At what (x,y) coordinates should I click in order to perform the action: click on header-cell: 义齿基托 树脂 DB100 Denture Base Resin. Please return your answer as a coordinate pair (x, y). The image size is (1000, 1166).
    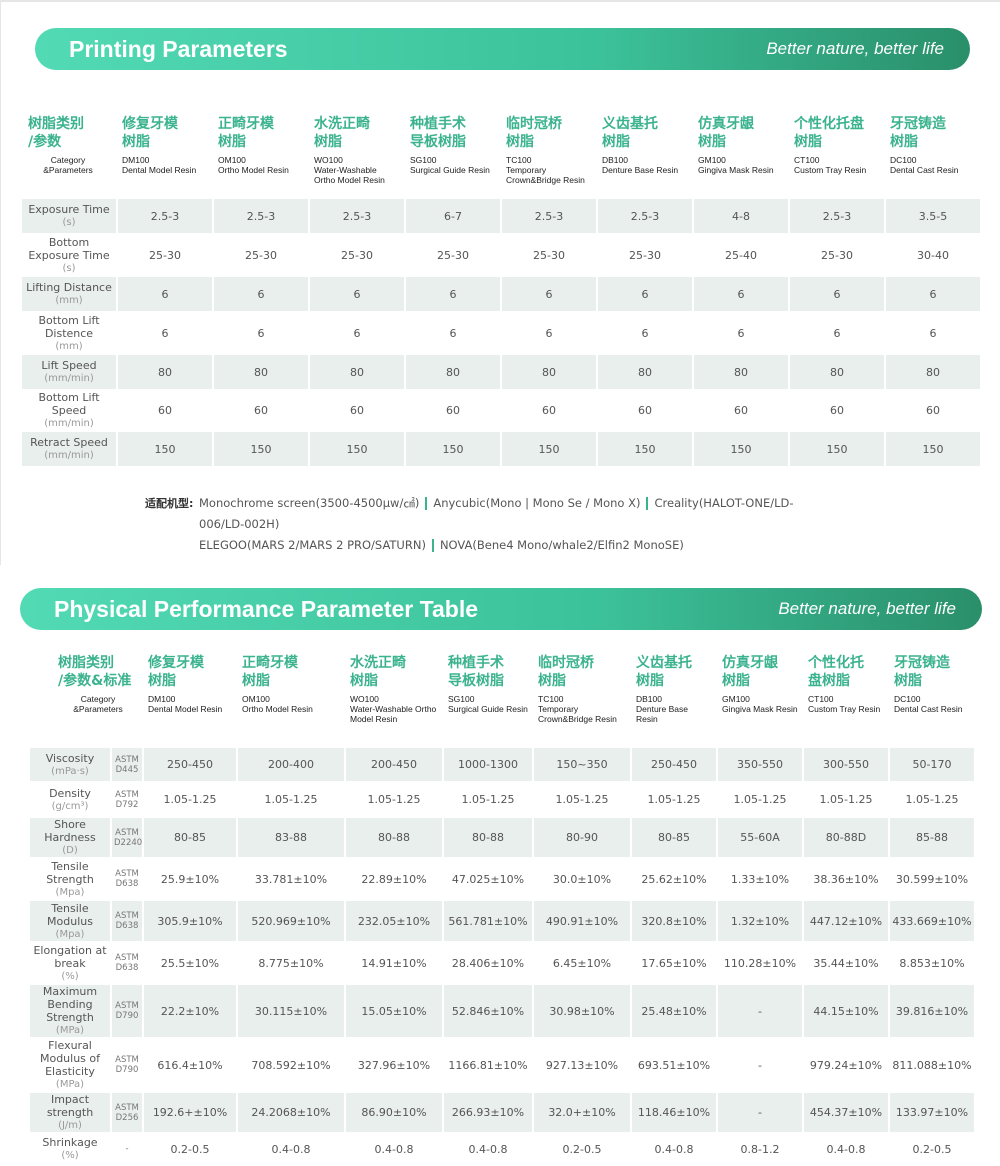
    Looking at the image, I should click on (645, 156).